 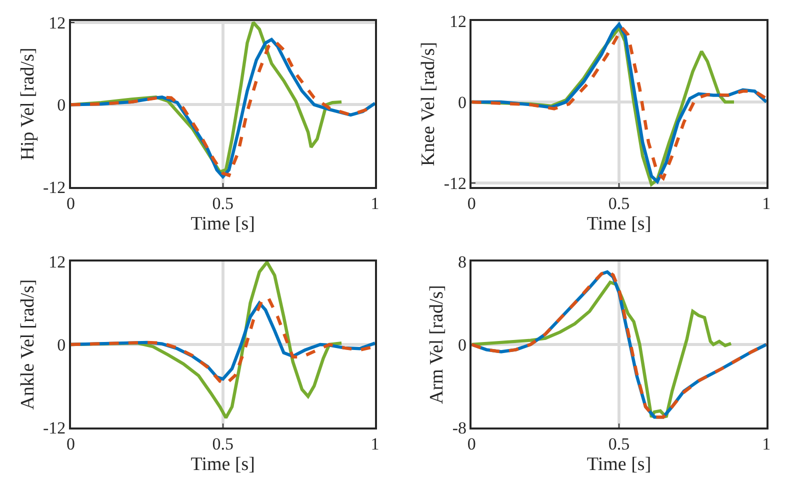 I want to click on y-axis-title: Arm Vel [rad/s], so click(x=437, y=344).